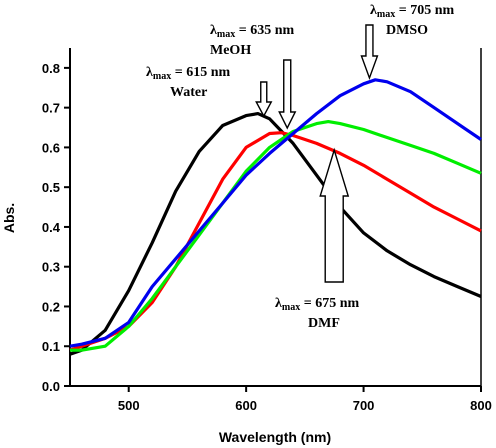 The image size is (496, 448). Describe the element at coordinates (188, 73) in the screenshot. I see `annotation-label: λmax = 615 nm` at that location.